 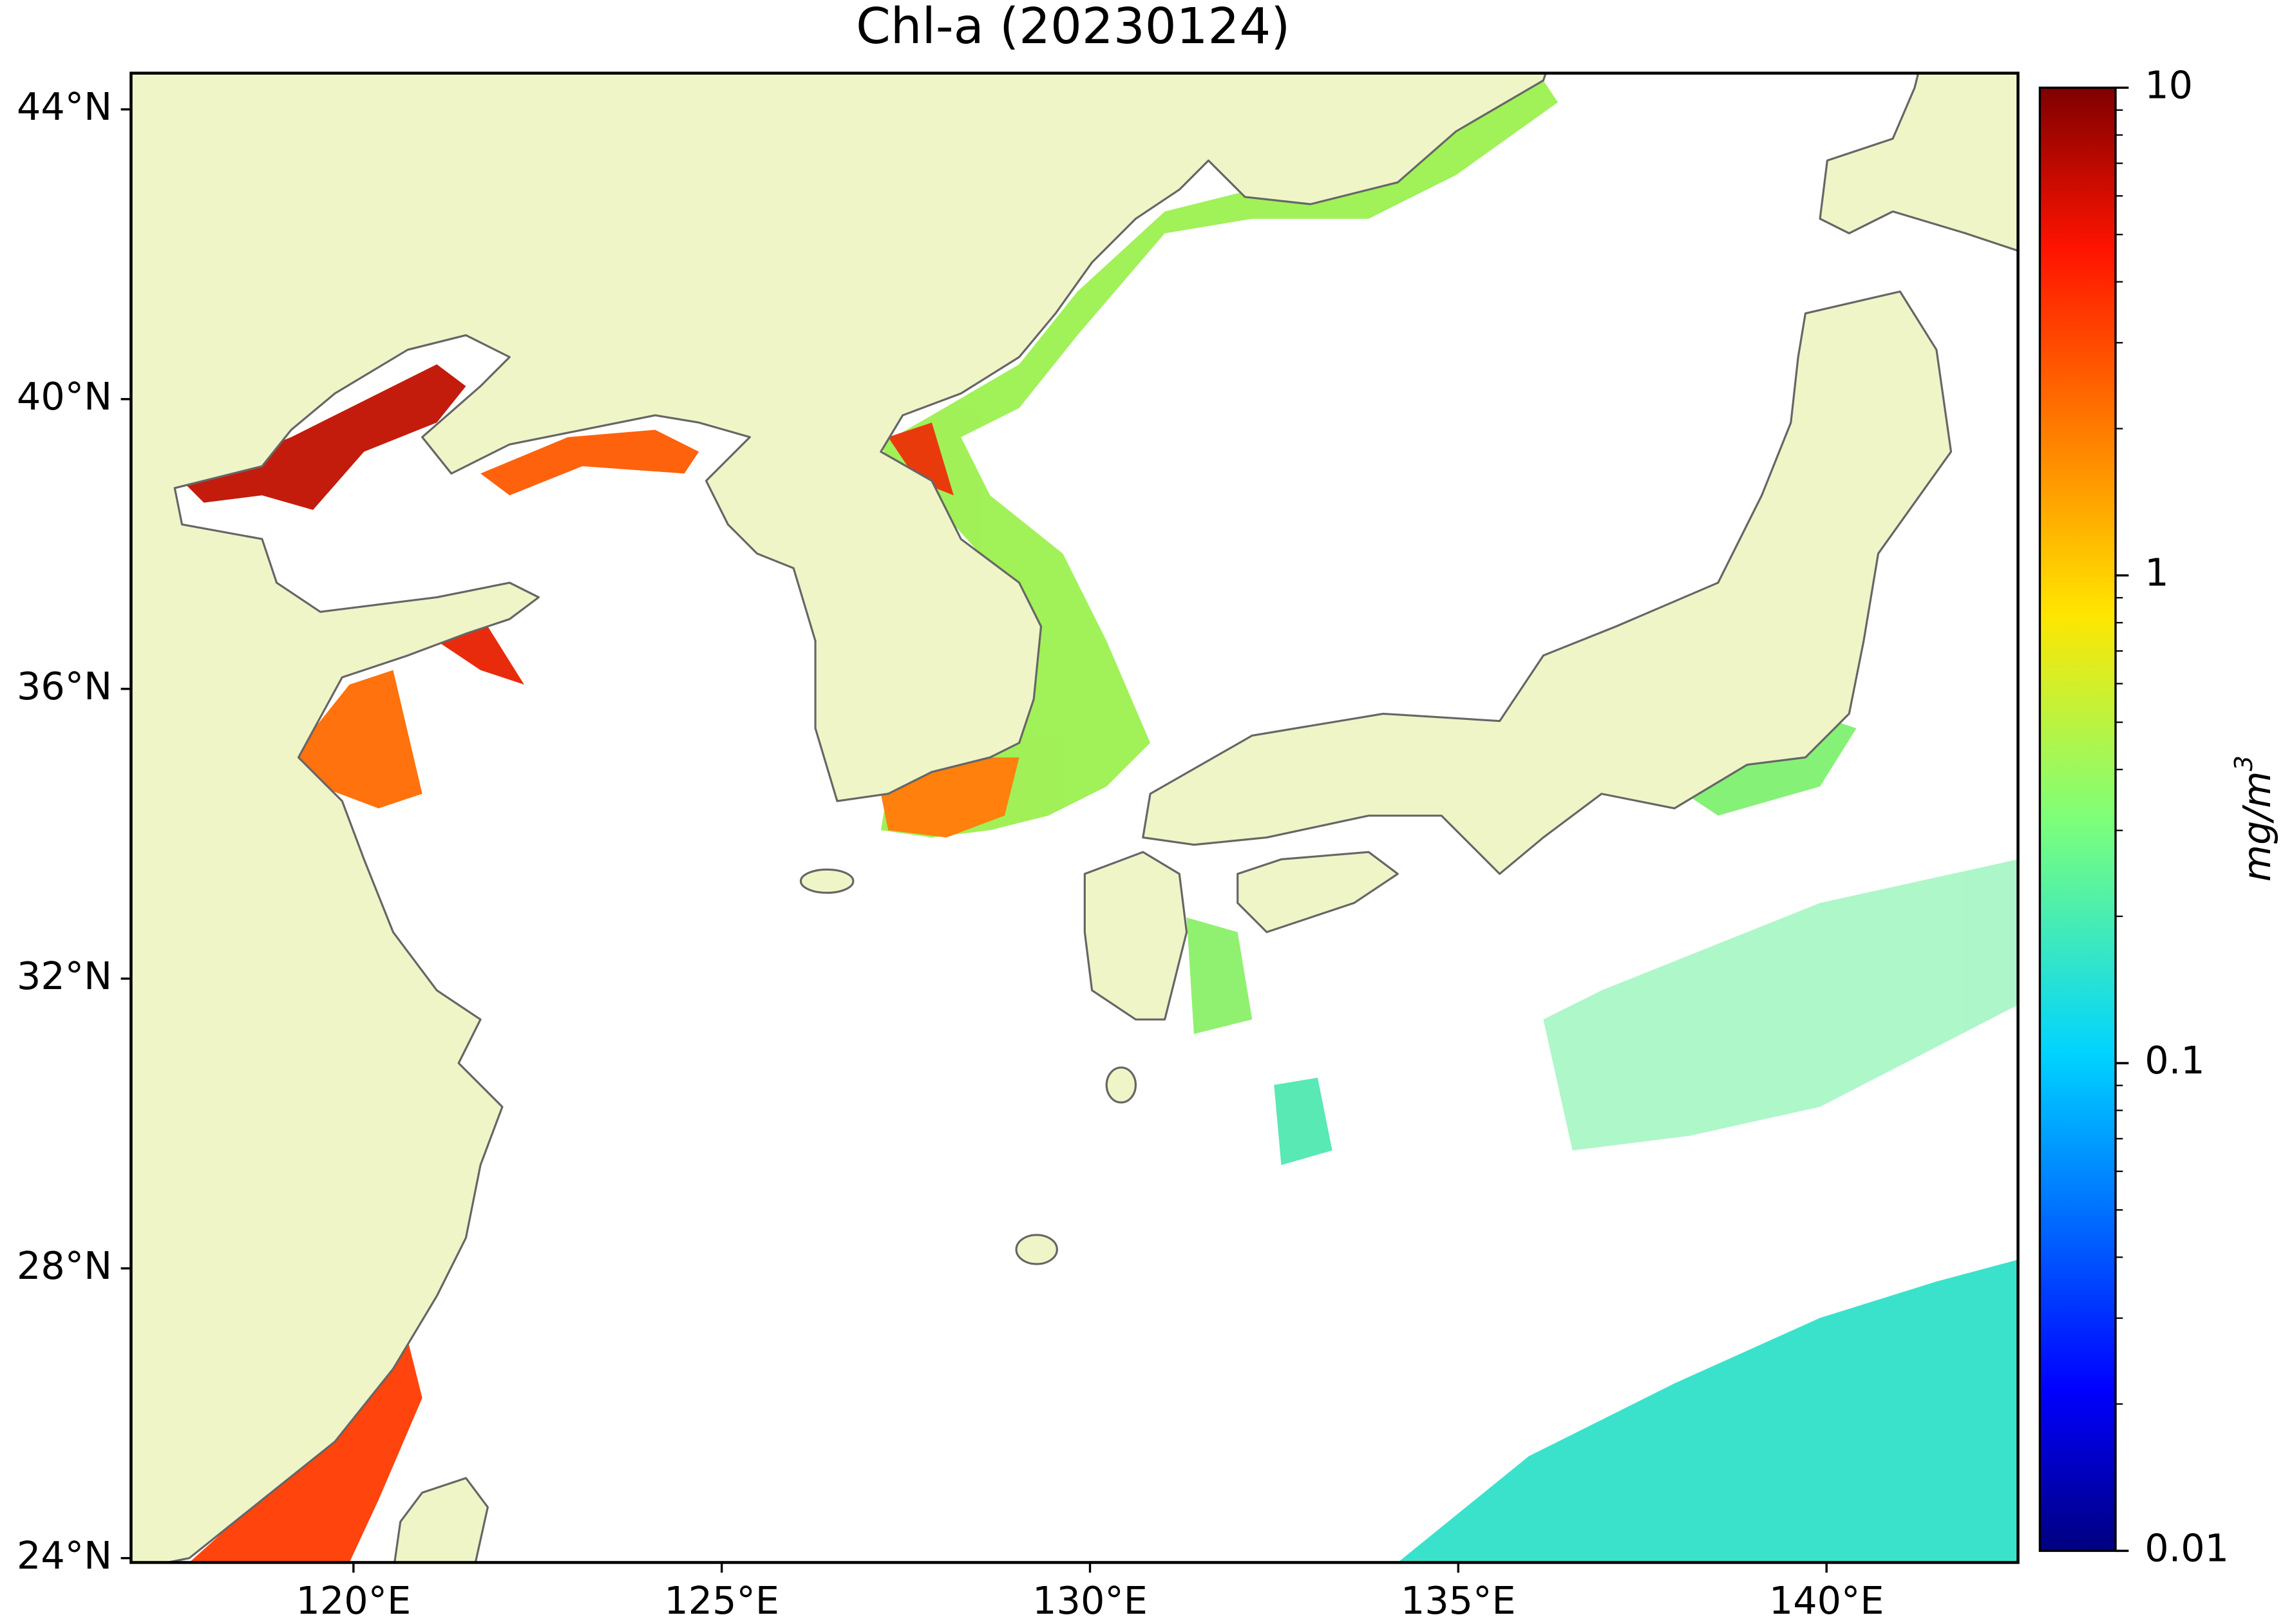 What do you see at coordinates (2169, 85) in the screenshot?
I see `colorbar-tick-label: 10` at bounding box center [2169, 85].